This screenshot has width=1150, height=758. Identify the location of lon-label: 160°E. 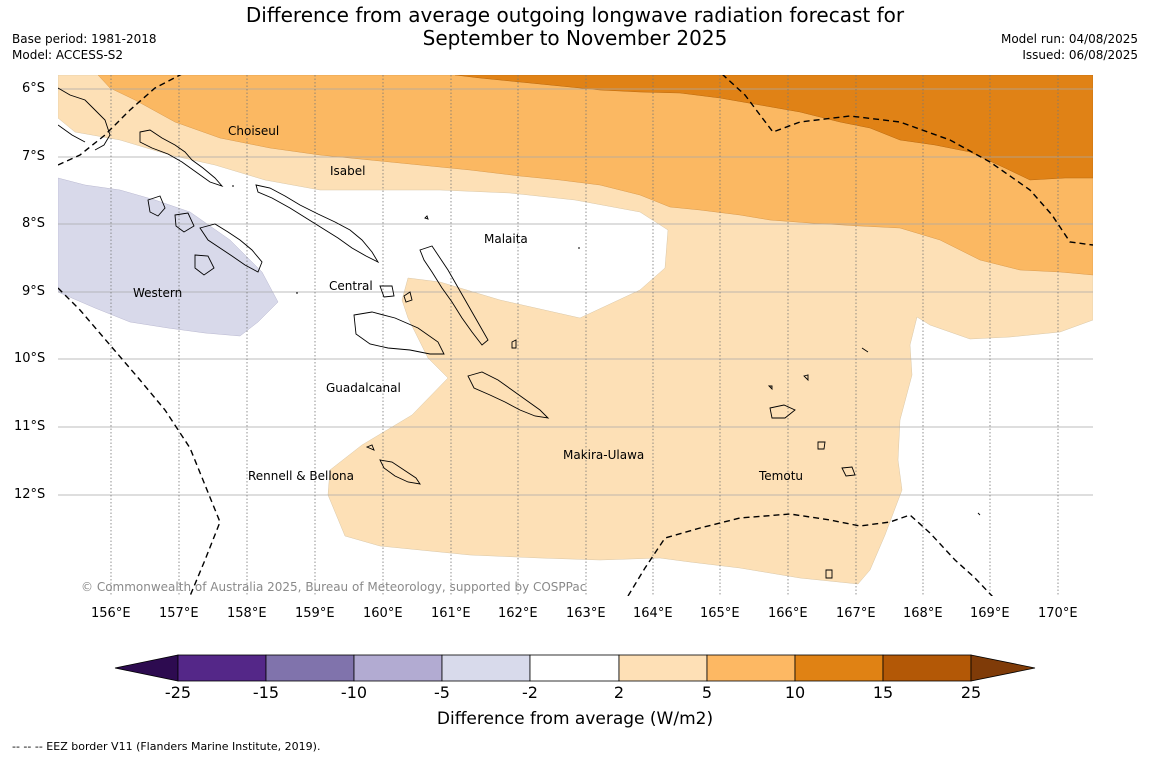
(383, 613).